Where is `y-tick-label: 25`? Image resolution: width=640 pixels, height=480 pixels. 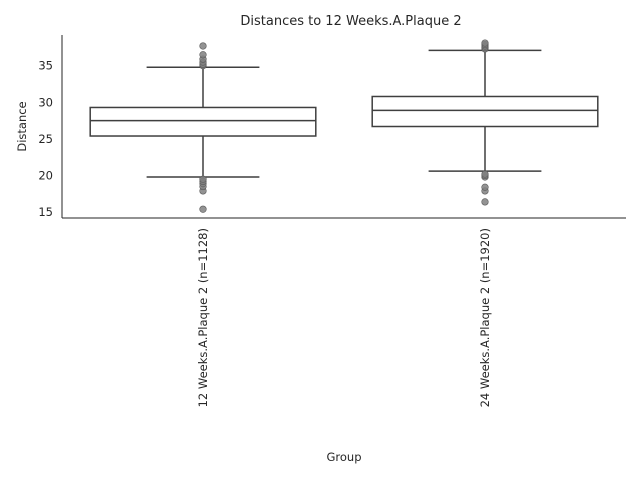 y-tick-label: 25 is located at coordinates (45, 139).